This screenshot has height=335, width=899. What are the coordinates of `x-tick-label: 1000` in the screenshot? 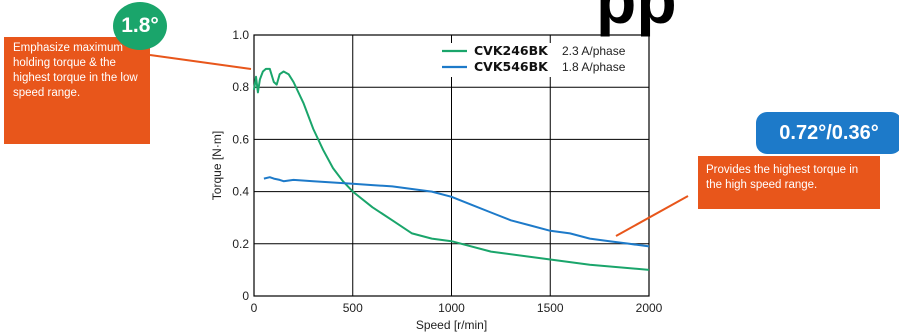 It's located at (451, 308).